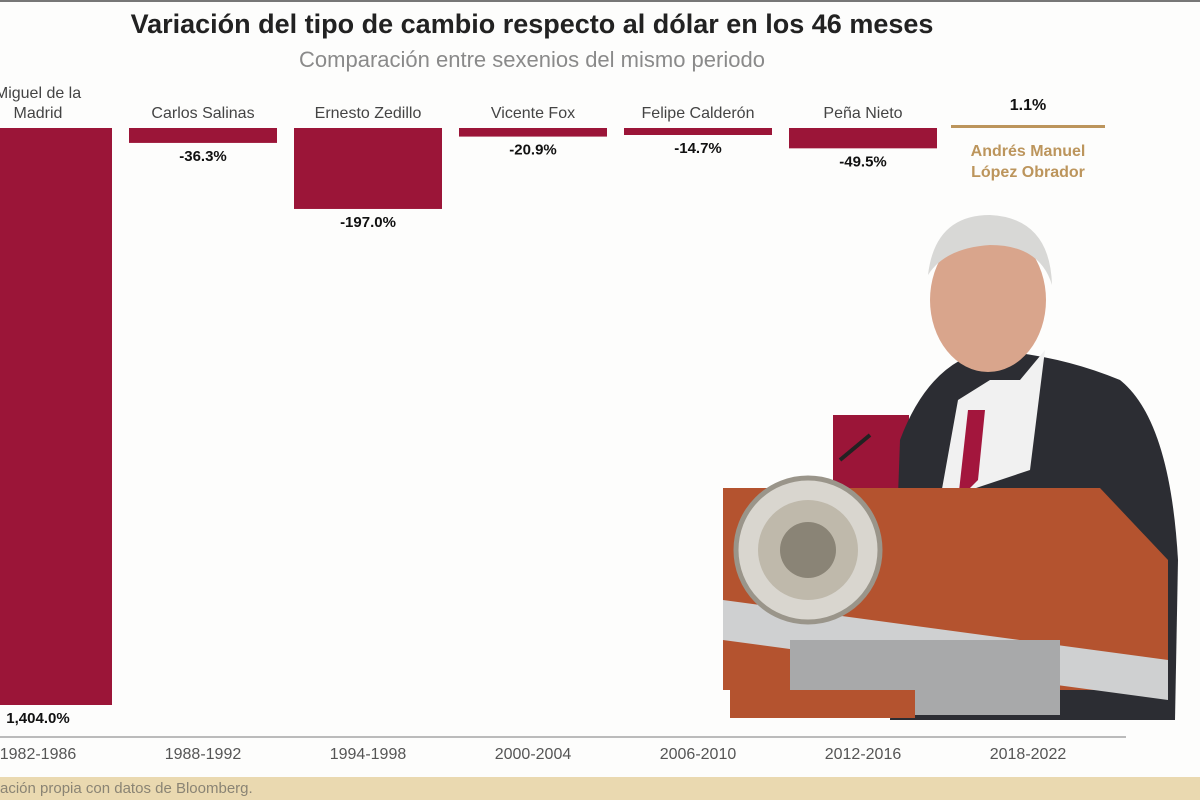  I want to click on president-label: Peña Nieto, so click(862, 113).